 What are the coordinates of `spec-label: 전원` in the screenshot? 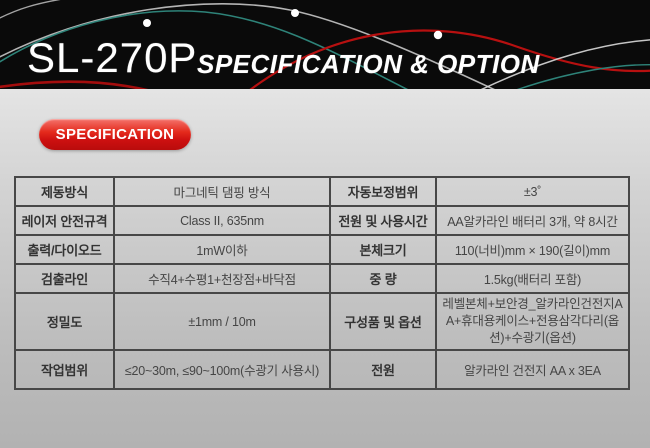 It's located at (383, 369).